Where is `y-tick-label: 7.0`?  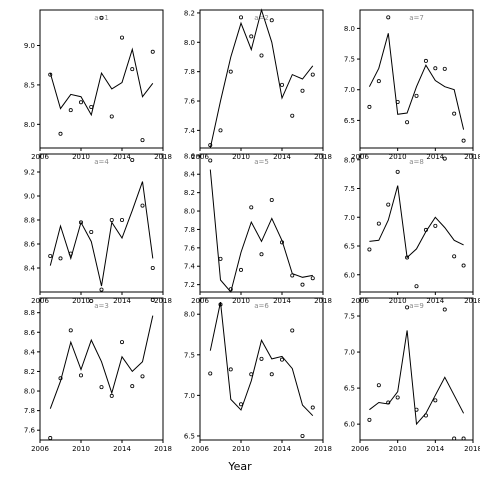
y-tick-label: 7.0 is located at coordinates (189, 396).